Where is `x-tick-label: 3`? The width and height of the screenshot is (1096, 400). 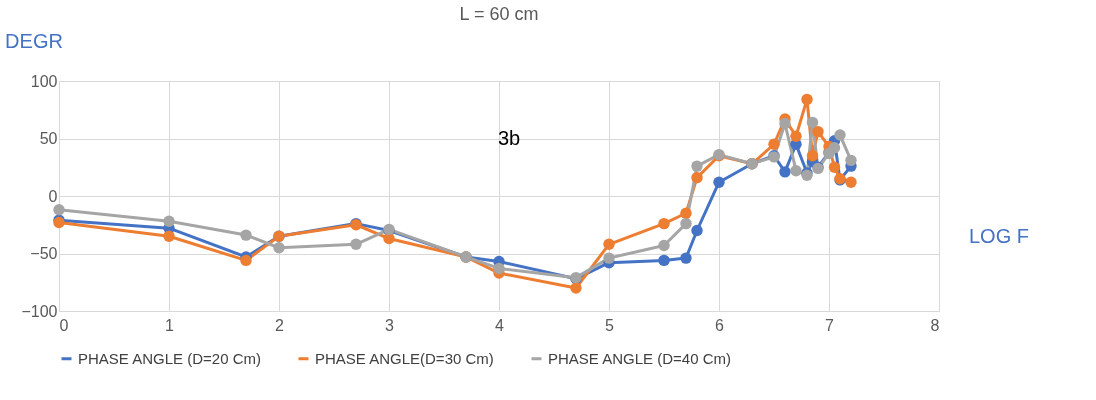
x-tick-label: 3 is located at coordinates (390, 325).